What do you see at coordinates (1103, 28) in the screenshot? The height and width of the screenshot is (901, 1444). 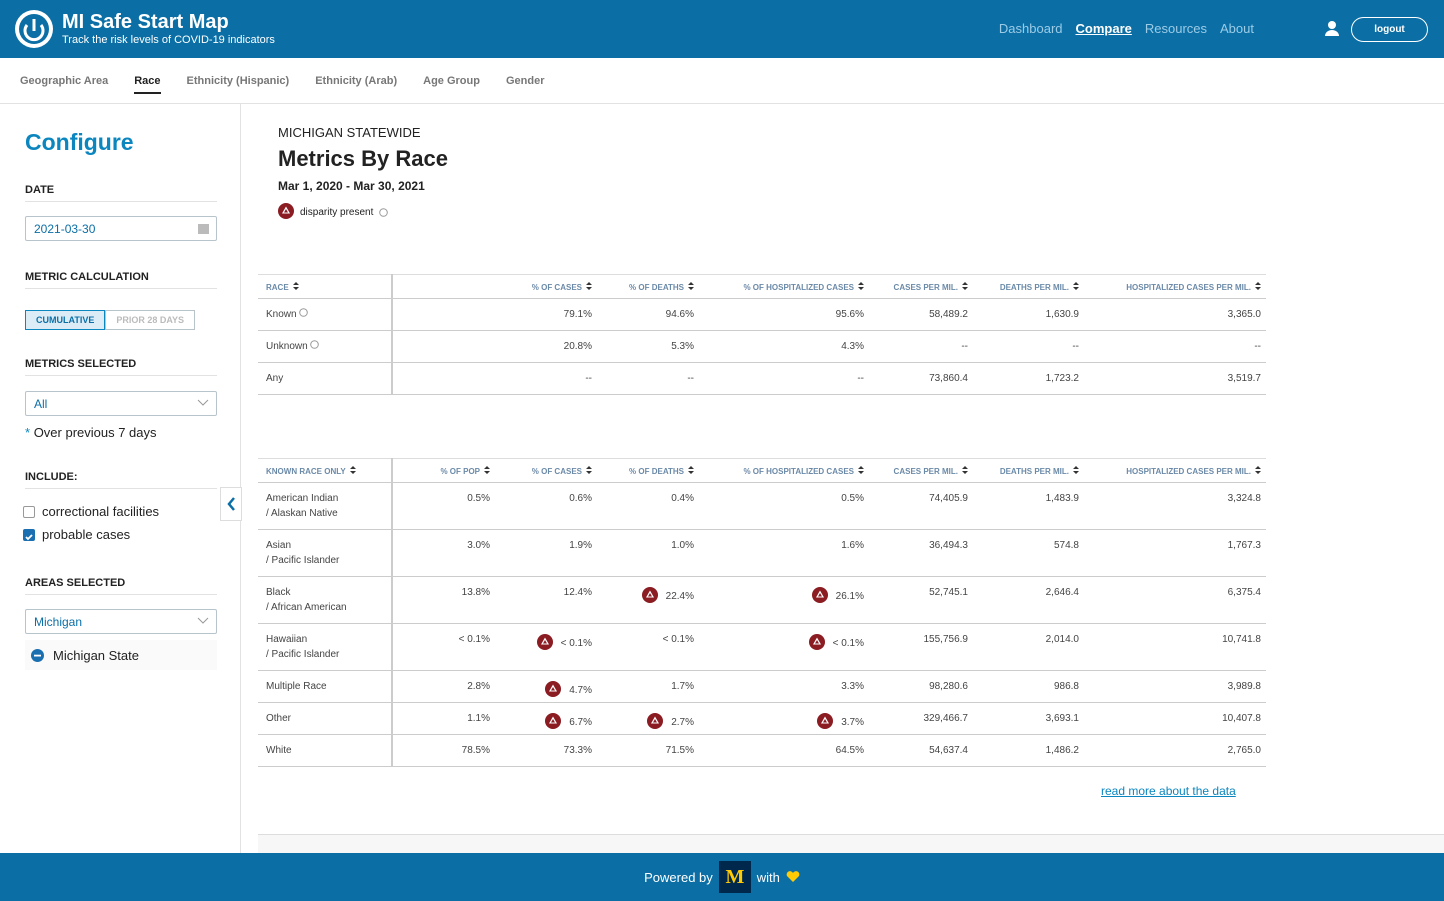 I see `nav-link: Compare` at bounding box center [1103, 28].